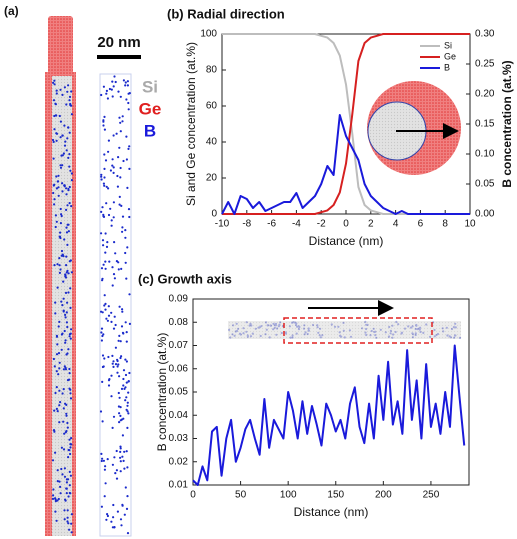 The image size is (517, 539). I want to click on y-tick-label: 60, so click(212, 106).